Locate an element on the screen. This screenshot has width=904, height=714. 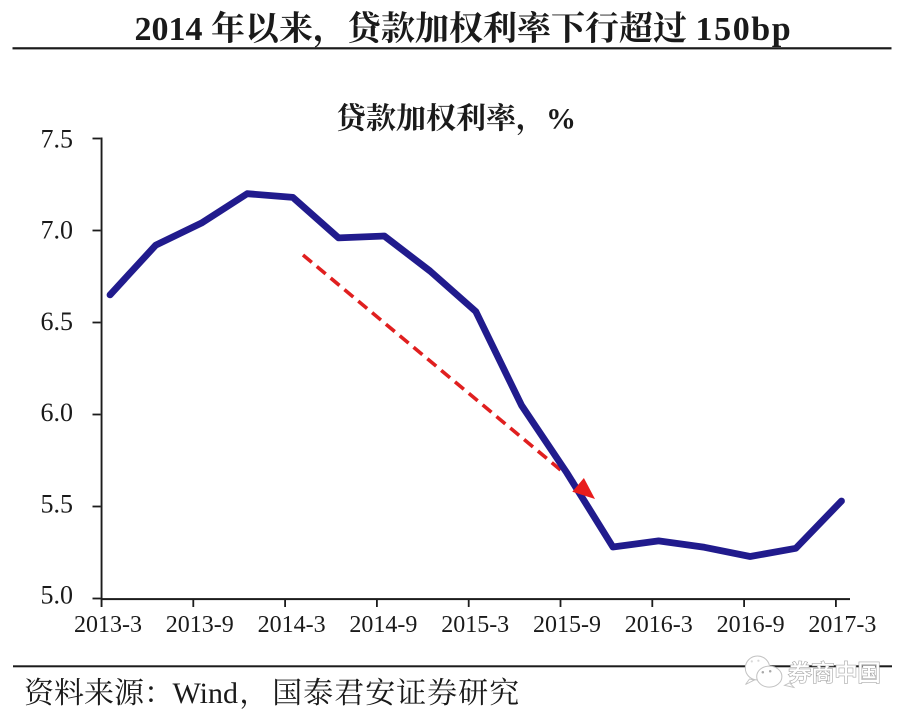
svg-text: 2013-3 is located at coordinates (108, 625).